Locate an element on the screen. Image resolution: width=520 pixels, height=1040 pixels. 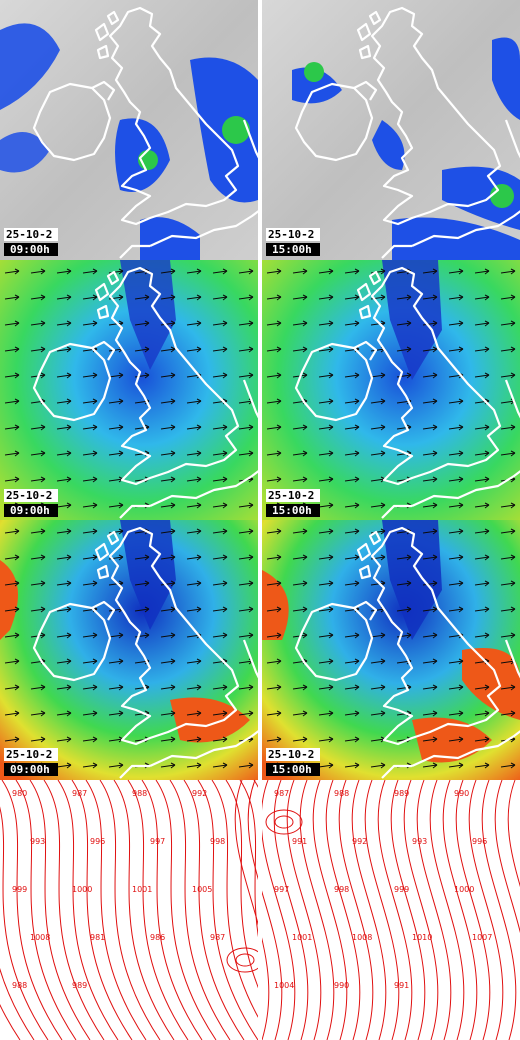
isobar-label: 980 is located at coordinates (19, 793).